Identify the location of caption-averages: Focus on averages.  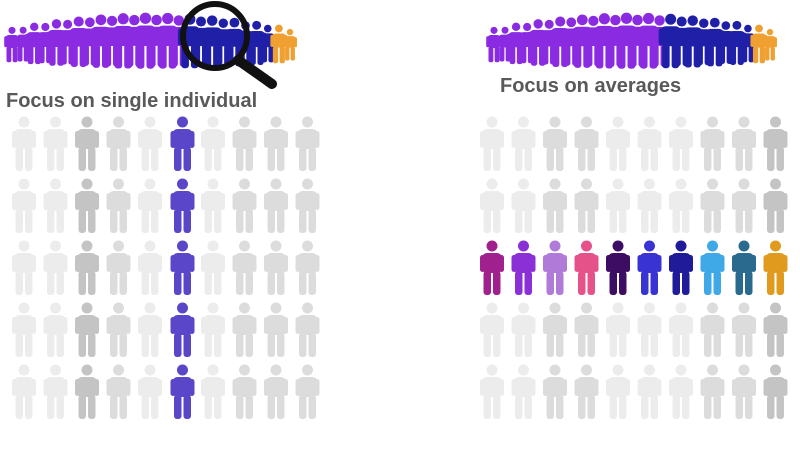
(591, 86).